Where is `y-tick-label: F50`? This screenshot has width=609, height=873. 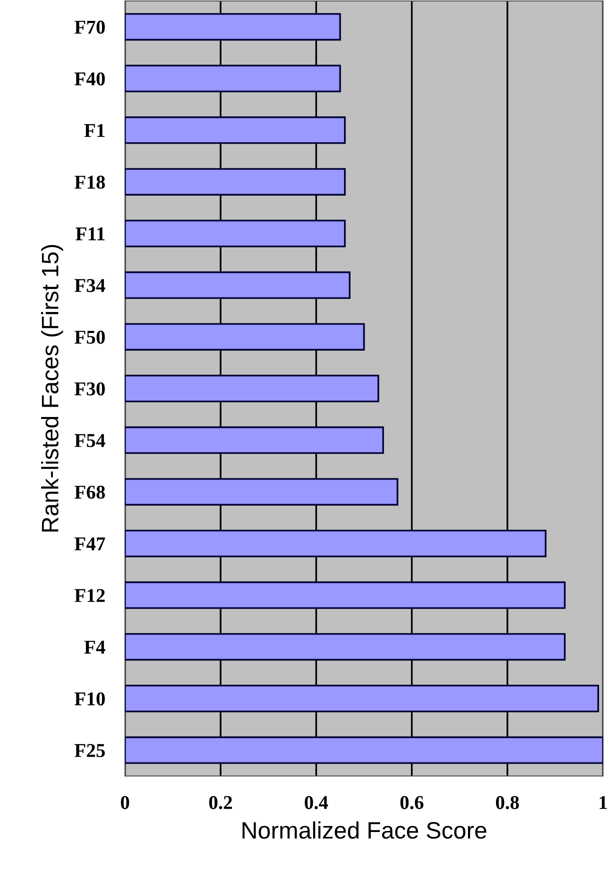
y-tick-label: F50 is located at coordinates (89, 337).